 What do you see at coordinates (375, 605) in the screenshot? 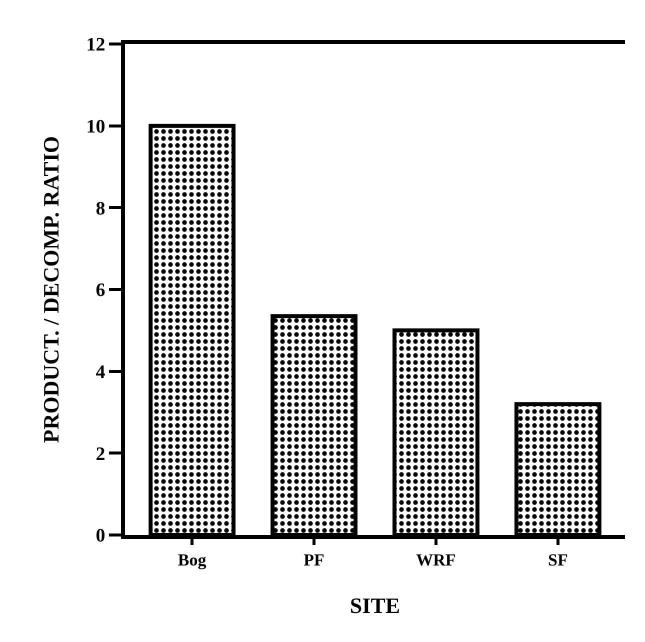
I see `x-axis-title: SITE` at bounding box center [375, 605].